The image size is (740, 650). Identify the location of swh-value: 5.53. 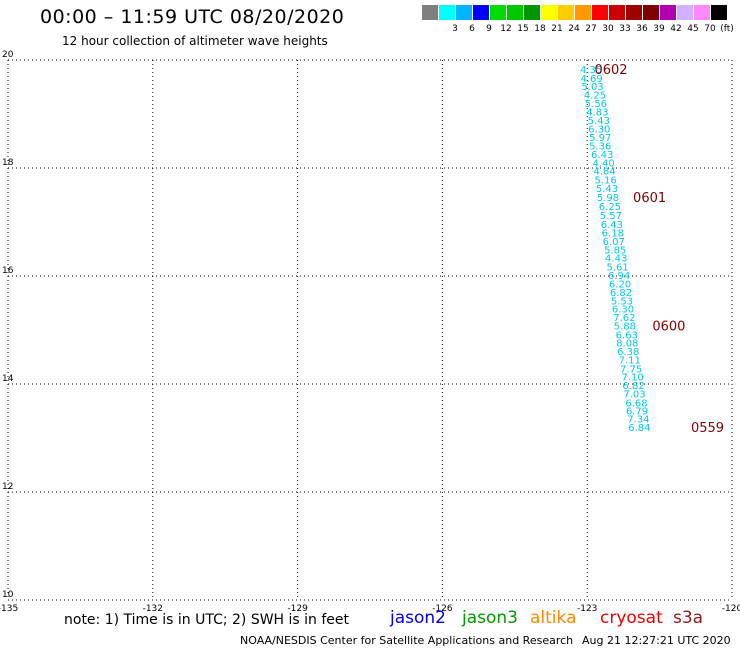
(622, 301).